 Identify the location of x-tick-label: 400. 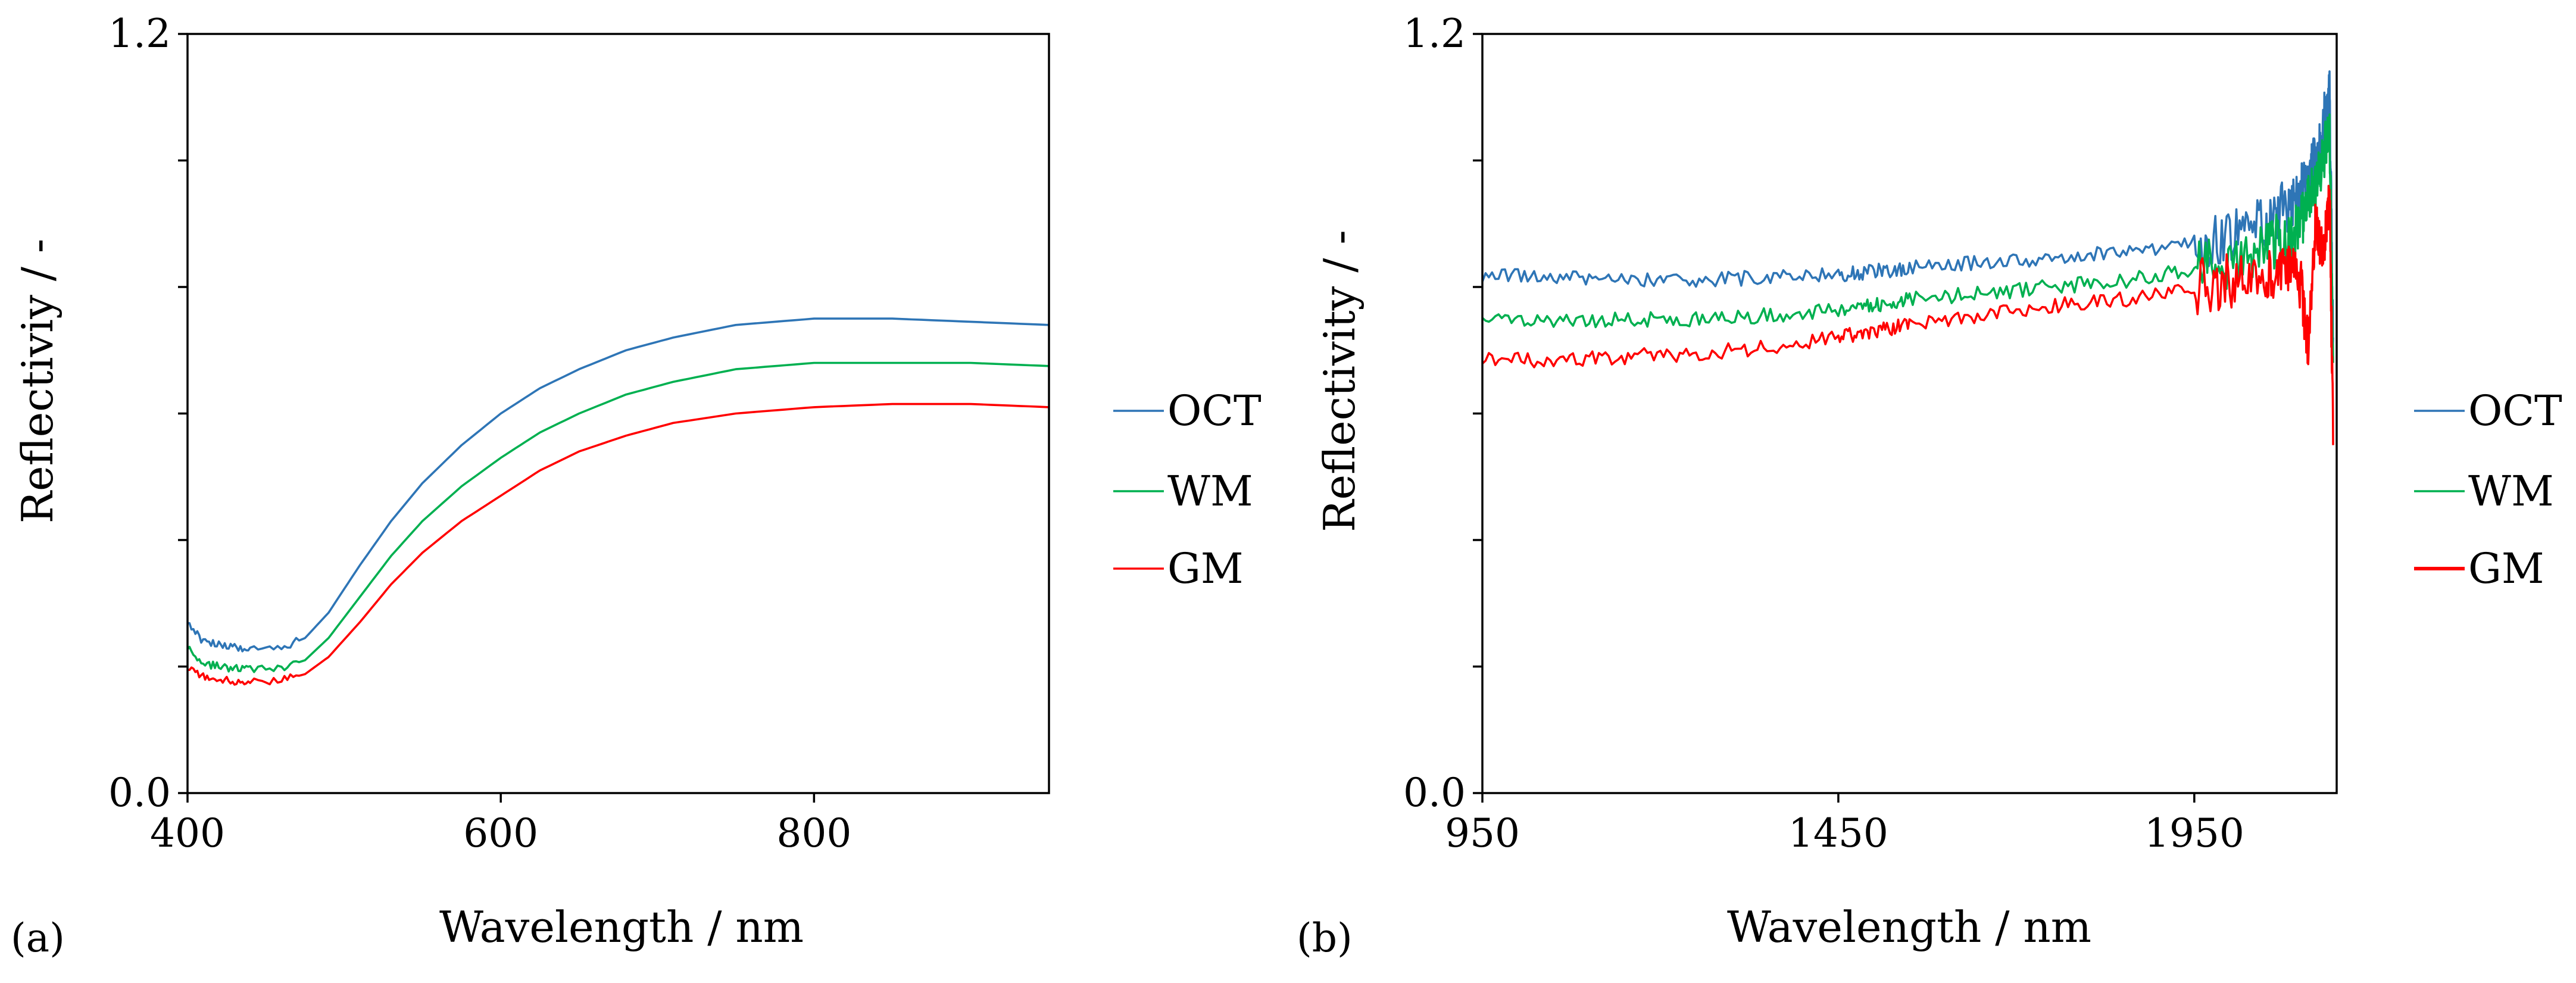
(187, 833).